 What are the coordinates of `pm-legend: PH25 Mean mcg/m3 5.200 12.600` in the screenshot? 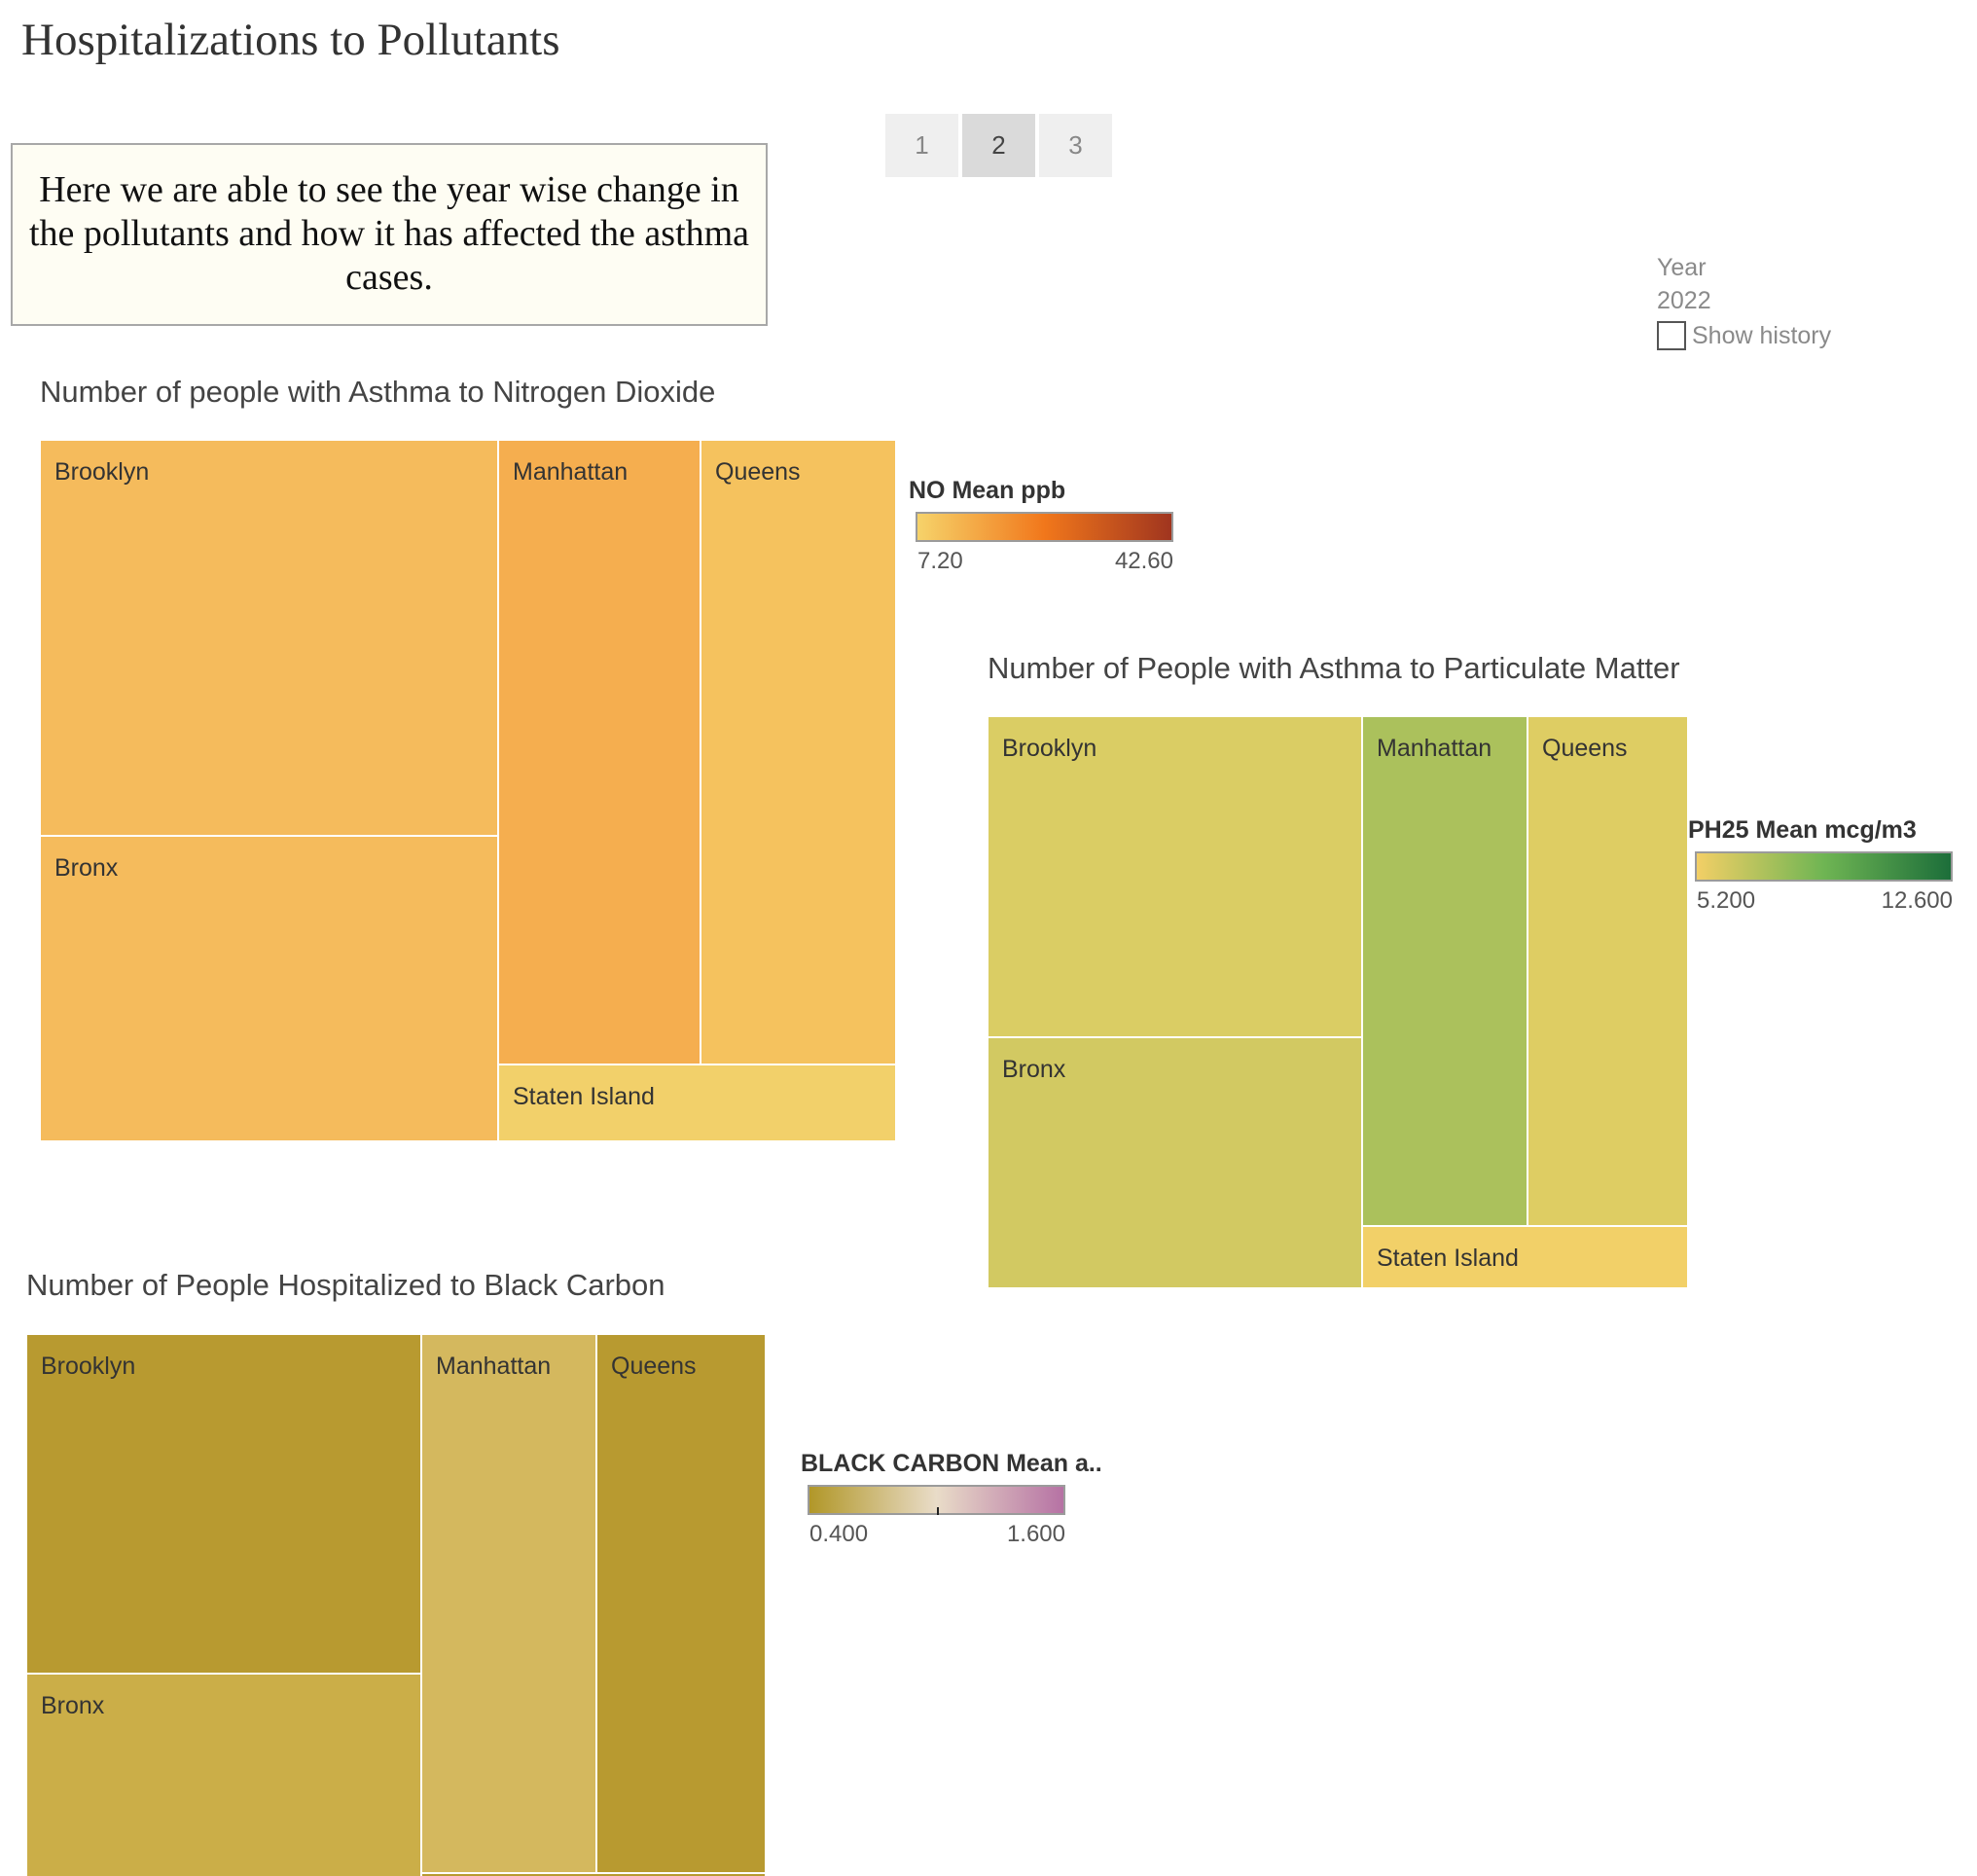 It's located at (1820, 865).